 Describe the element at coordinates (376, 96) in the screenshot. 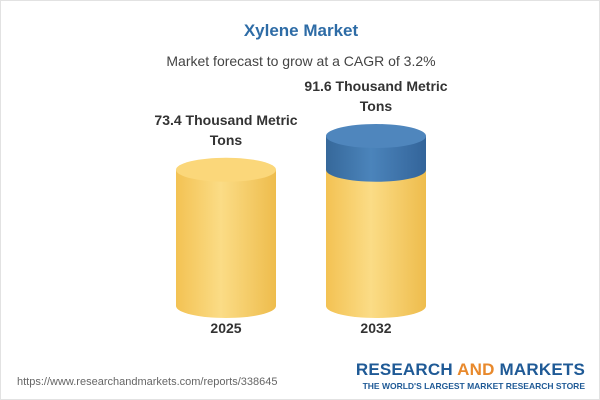

I see `value-label: 91.6 Thousand Metric Tons` at that location.